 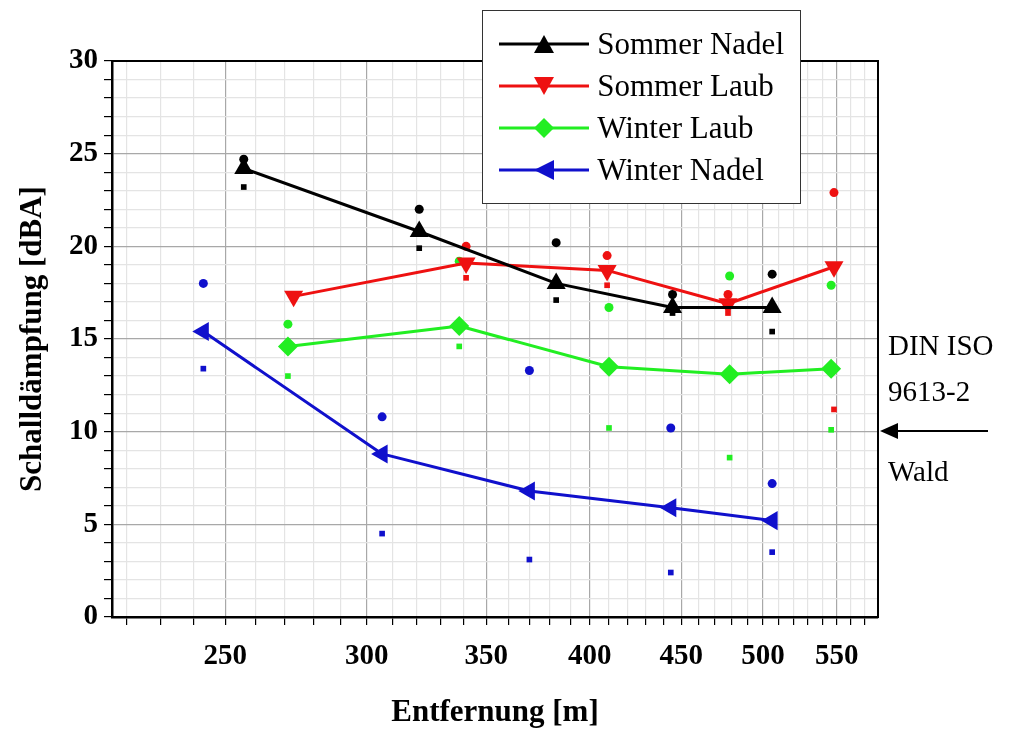 What do you see at coordinates (83, 429) in the screenshot?
I see `y-tick-label: 10` at bounding box center [83, 429].